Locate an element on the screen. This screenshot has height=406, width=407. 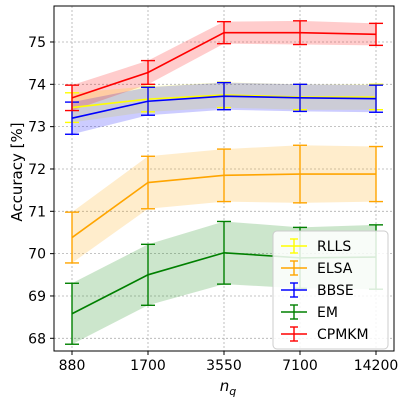
y-tick-label: 72 is located at coordinates (37, 170).